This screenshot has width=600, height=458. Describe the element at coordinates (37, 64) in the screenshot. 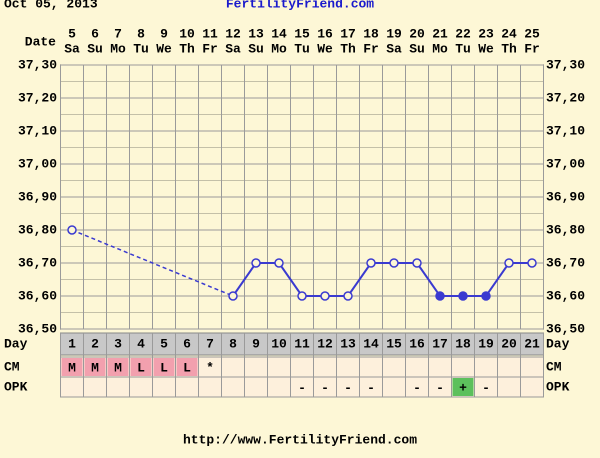

I see `y-tick-label: 37,30` at that location.